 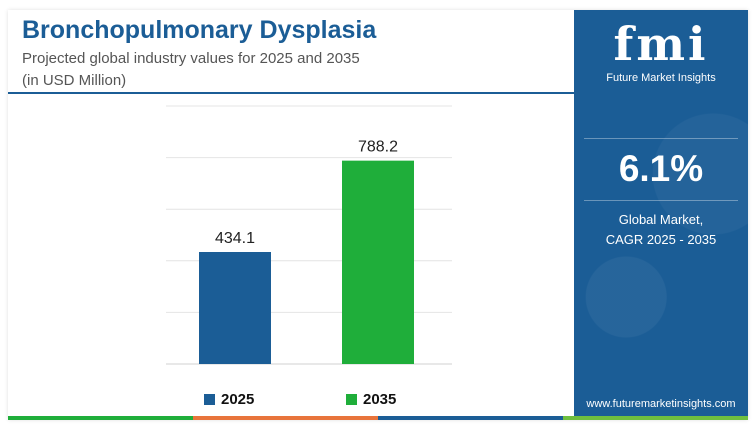 What do you see at coordinates (306, 262) in the screenshot?
I see `bars` at bounding box center [306, 262].